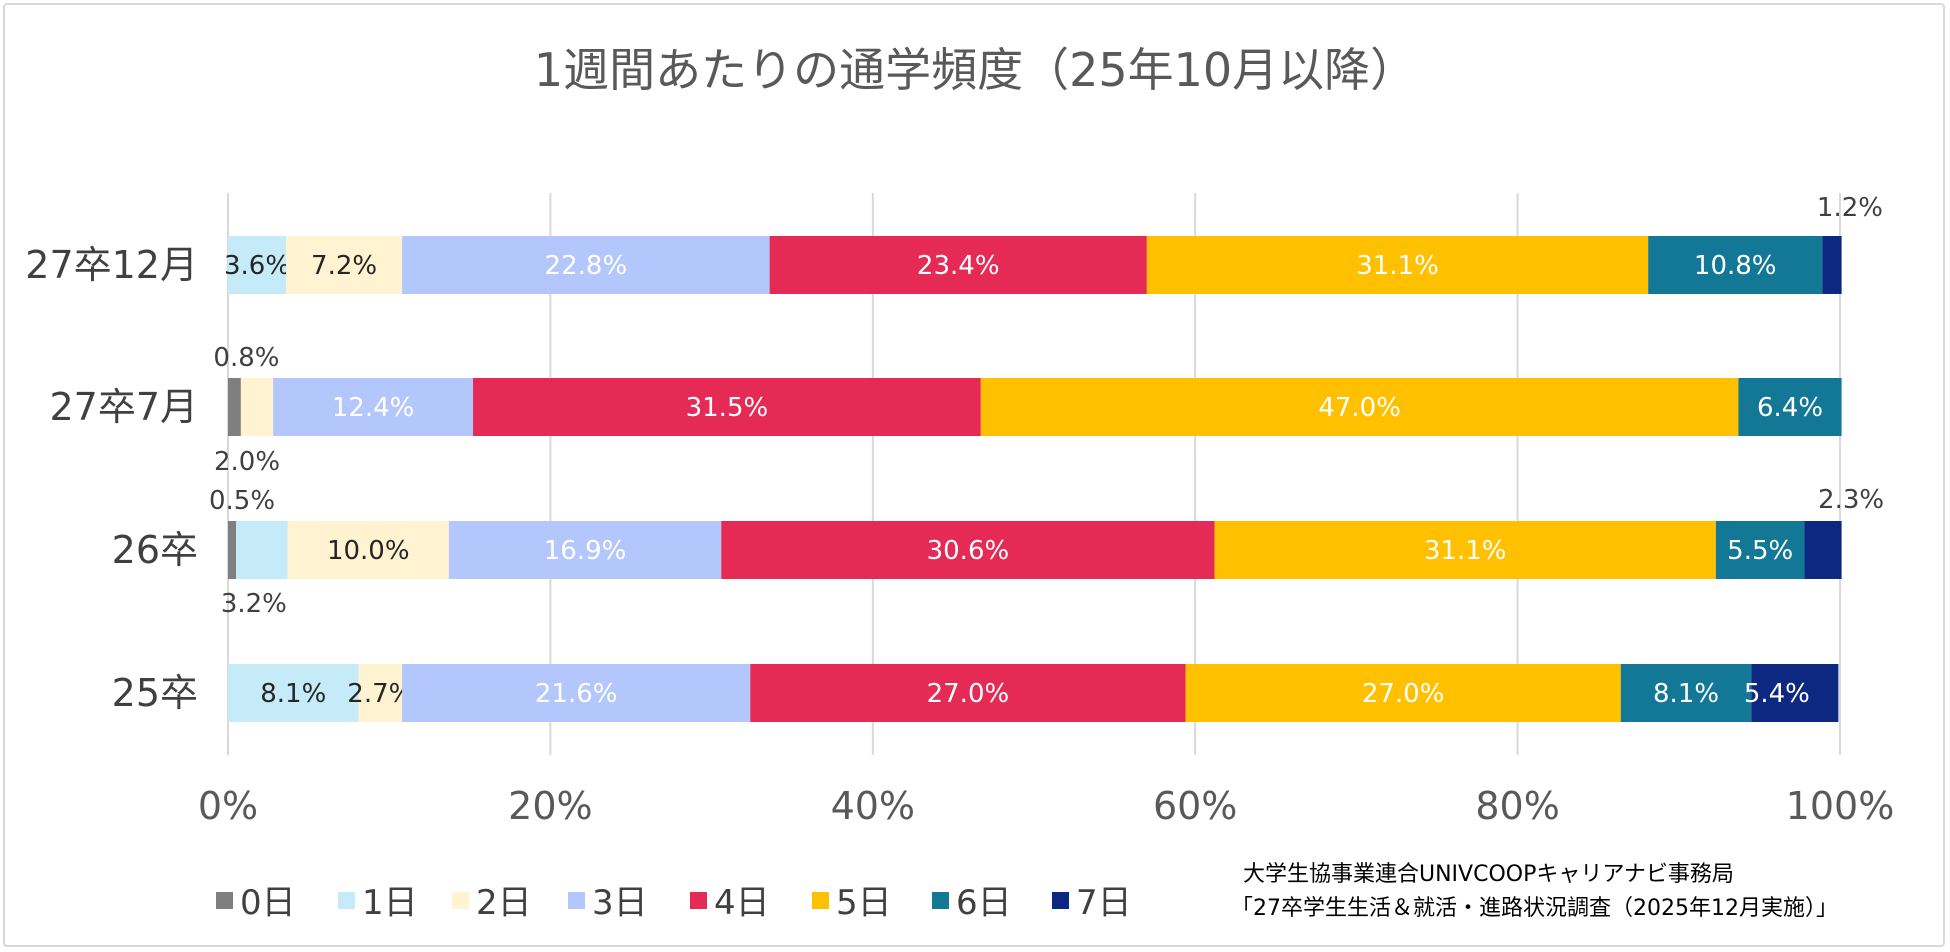 The image size is (1950, 952). I want to click on x-tick-label: 40%, so click(873, 806).